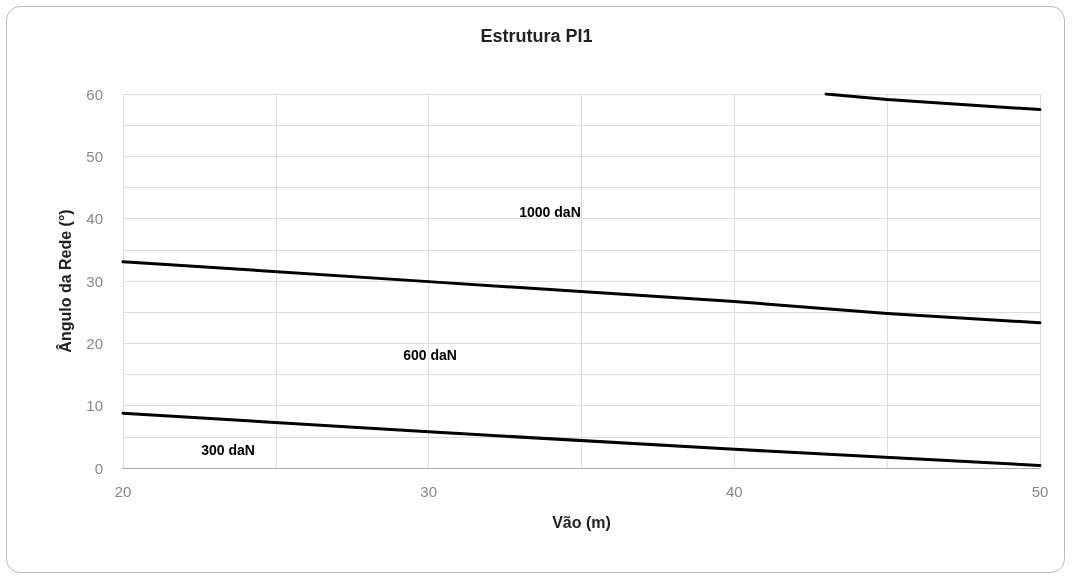  What do you see at coordinates (429, 491) in the screenshot?
I see `x-tick-label: 30` at bounding box center [429, 491].